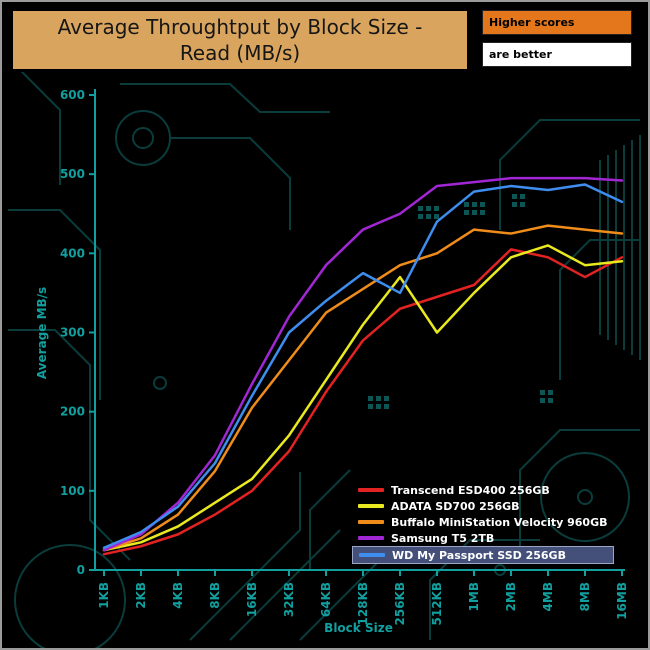  I want to click on score-note-line1: Higher scores, so click(557, 22).